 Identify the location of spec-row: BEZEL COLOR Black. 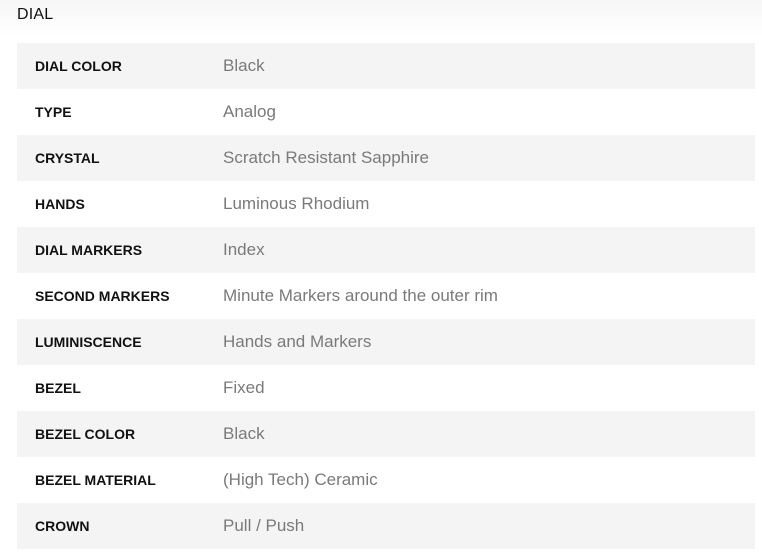
(386, 434).